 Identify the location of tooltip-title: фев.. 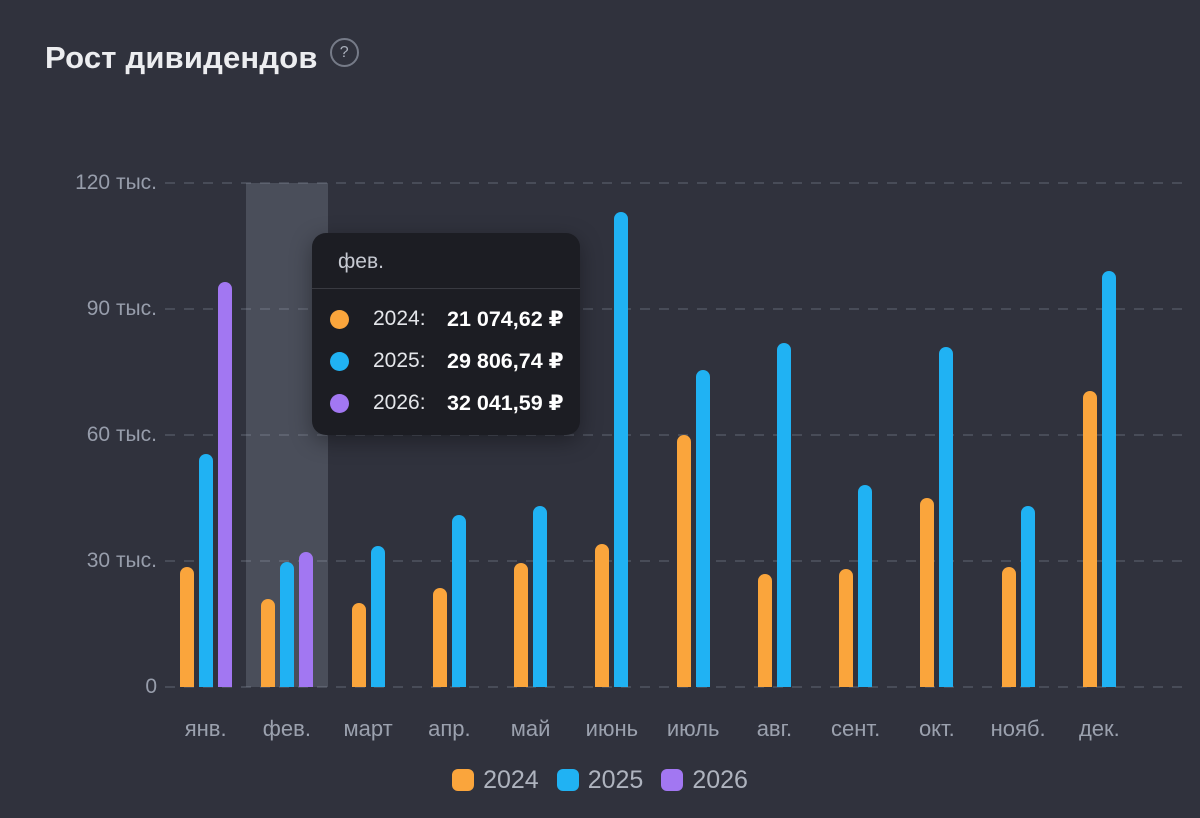
(446, 261).